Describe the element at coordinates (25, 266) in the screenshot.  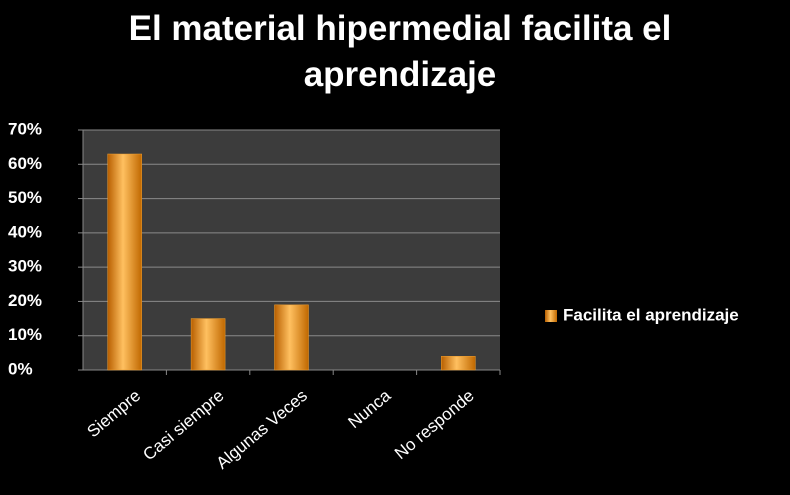
I see `y-tick-label: 30%` at that location.